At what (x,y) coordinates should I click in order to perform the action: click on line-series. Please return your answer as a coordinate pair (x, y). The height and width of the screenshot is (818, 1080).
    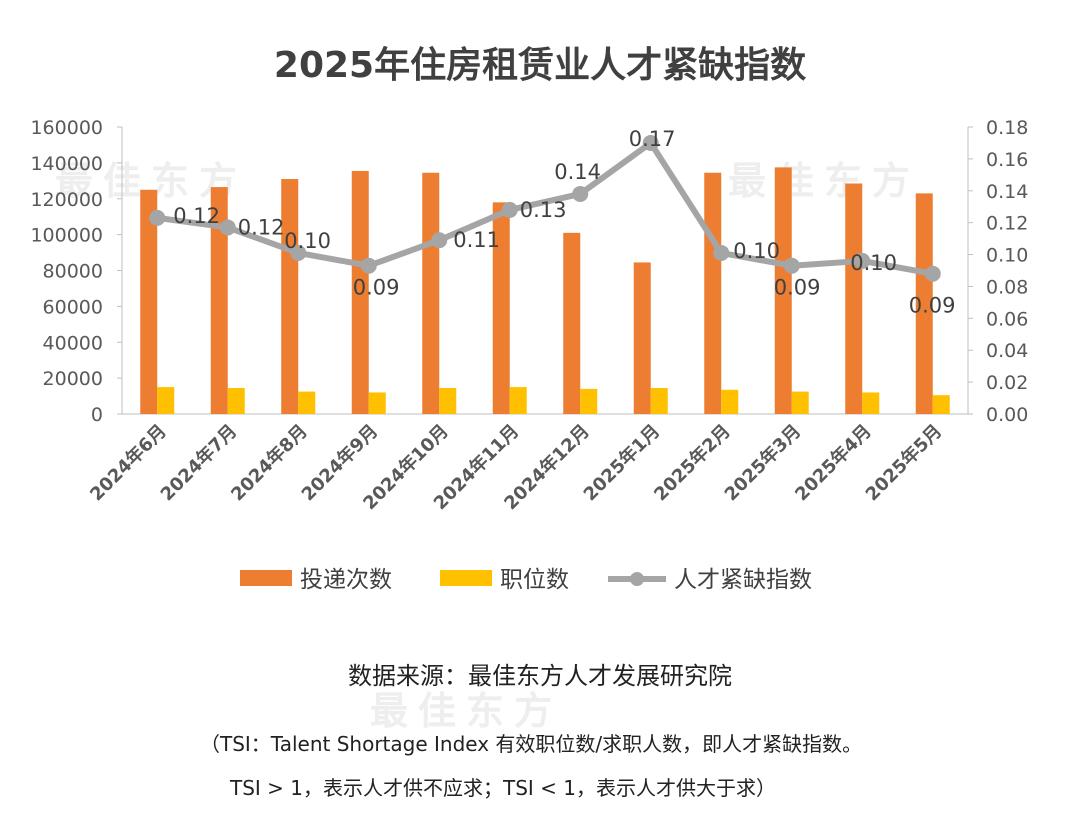
    Looking at the image, I should click on (545, 208).